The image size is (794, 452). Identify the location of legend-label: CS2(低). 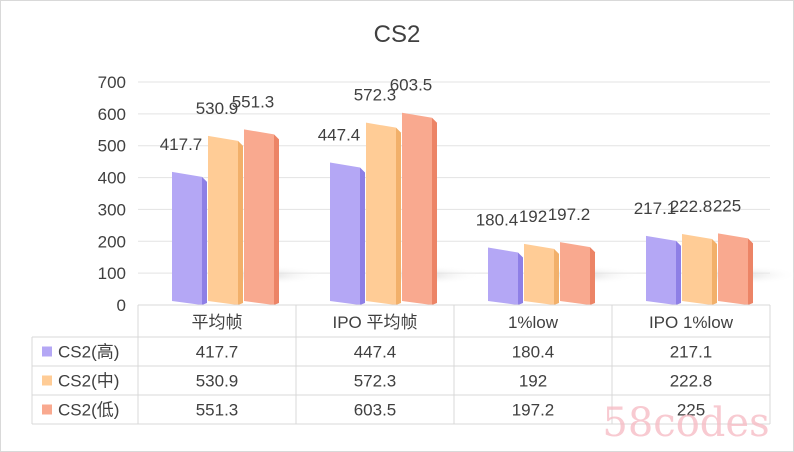
(88, 410).